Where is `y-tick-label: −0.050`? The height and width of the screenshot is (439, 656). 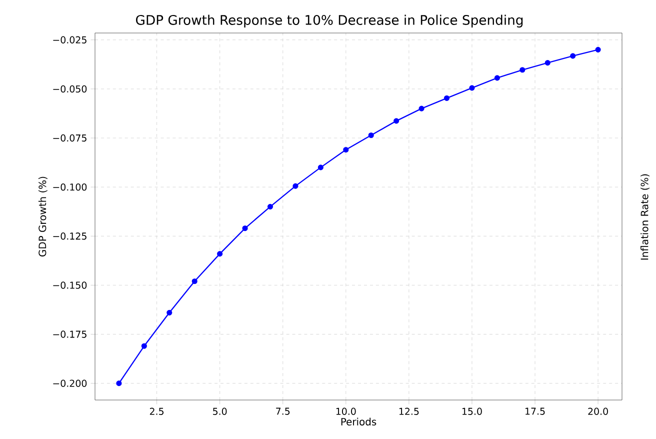
y-tick-label: −0.050 is located at coordinates (70, 89).